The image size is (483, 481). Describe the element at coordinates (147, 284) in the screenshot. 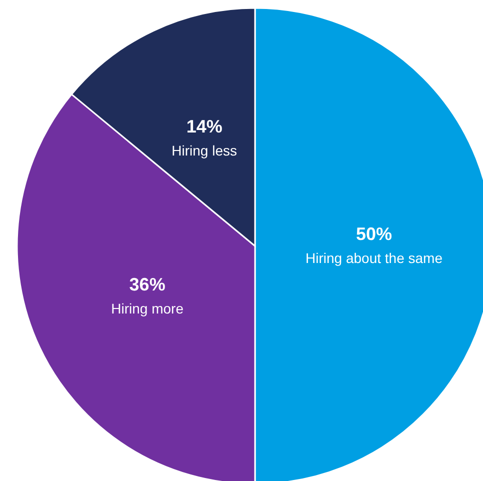

I see `data-label: 36%` at that location.